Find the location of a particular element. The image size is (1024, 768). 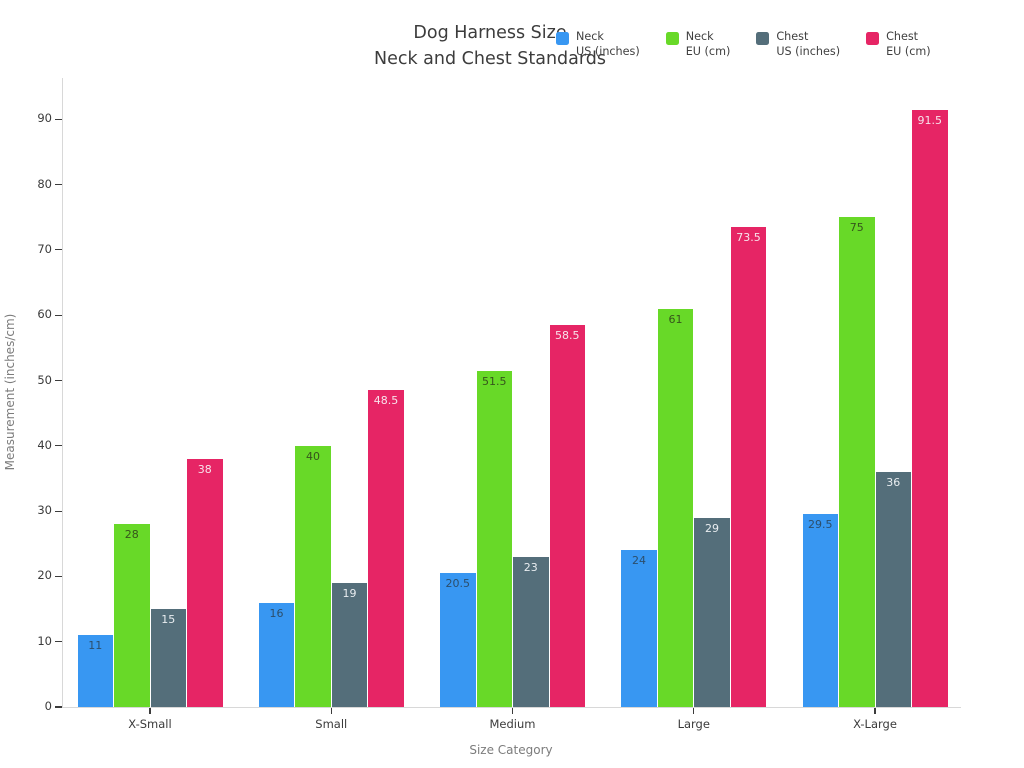

bar-value-label: 11 is located at coordinates (95, 646).